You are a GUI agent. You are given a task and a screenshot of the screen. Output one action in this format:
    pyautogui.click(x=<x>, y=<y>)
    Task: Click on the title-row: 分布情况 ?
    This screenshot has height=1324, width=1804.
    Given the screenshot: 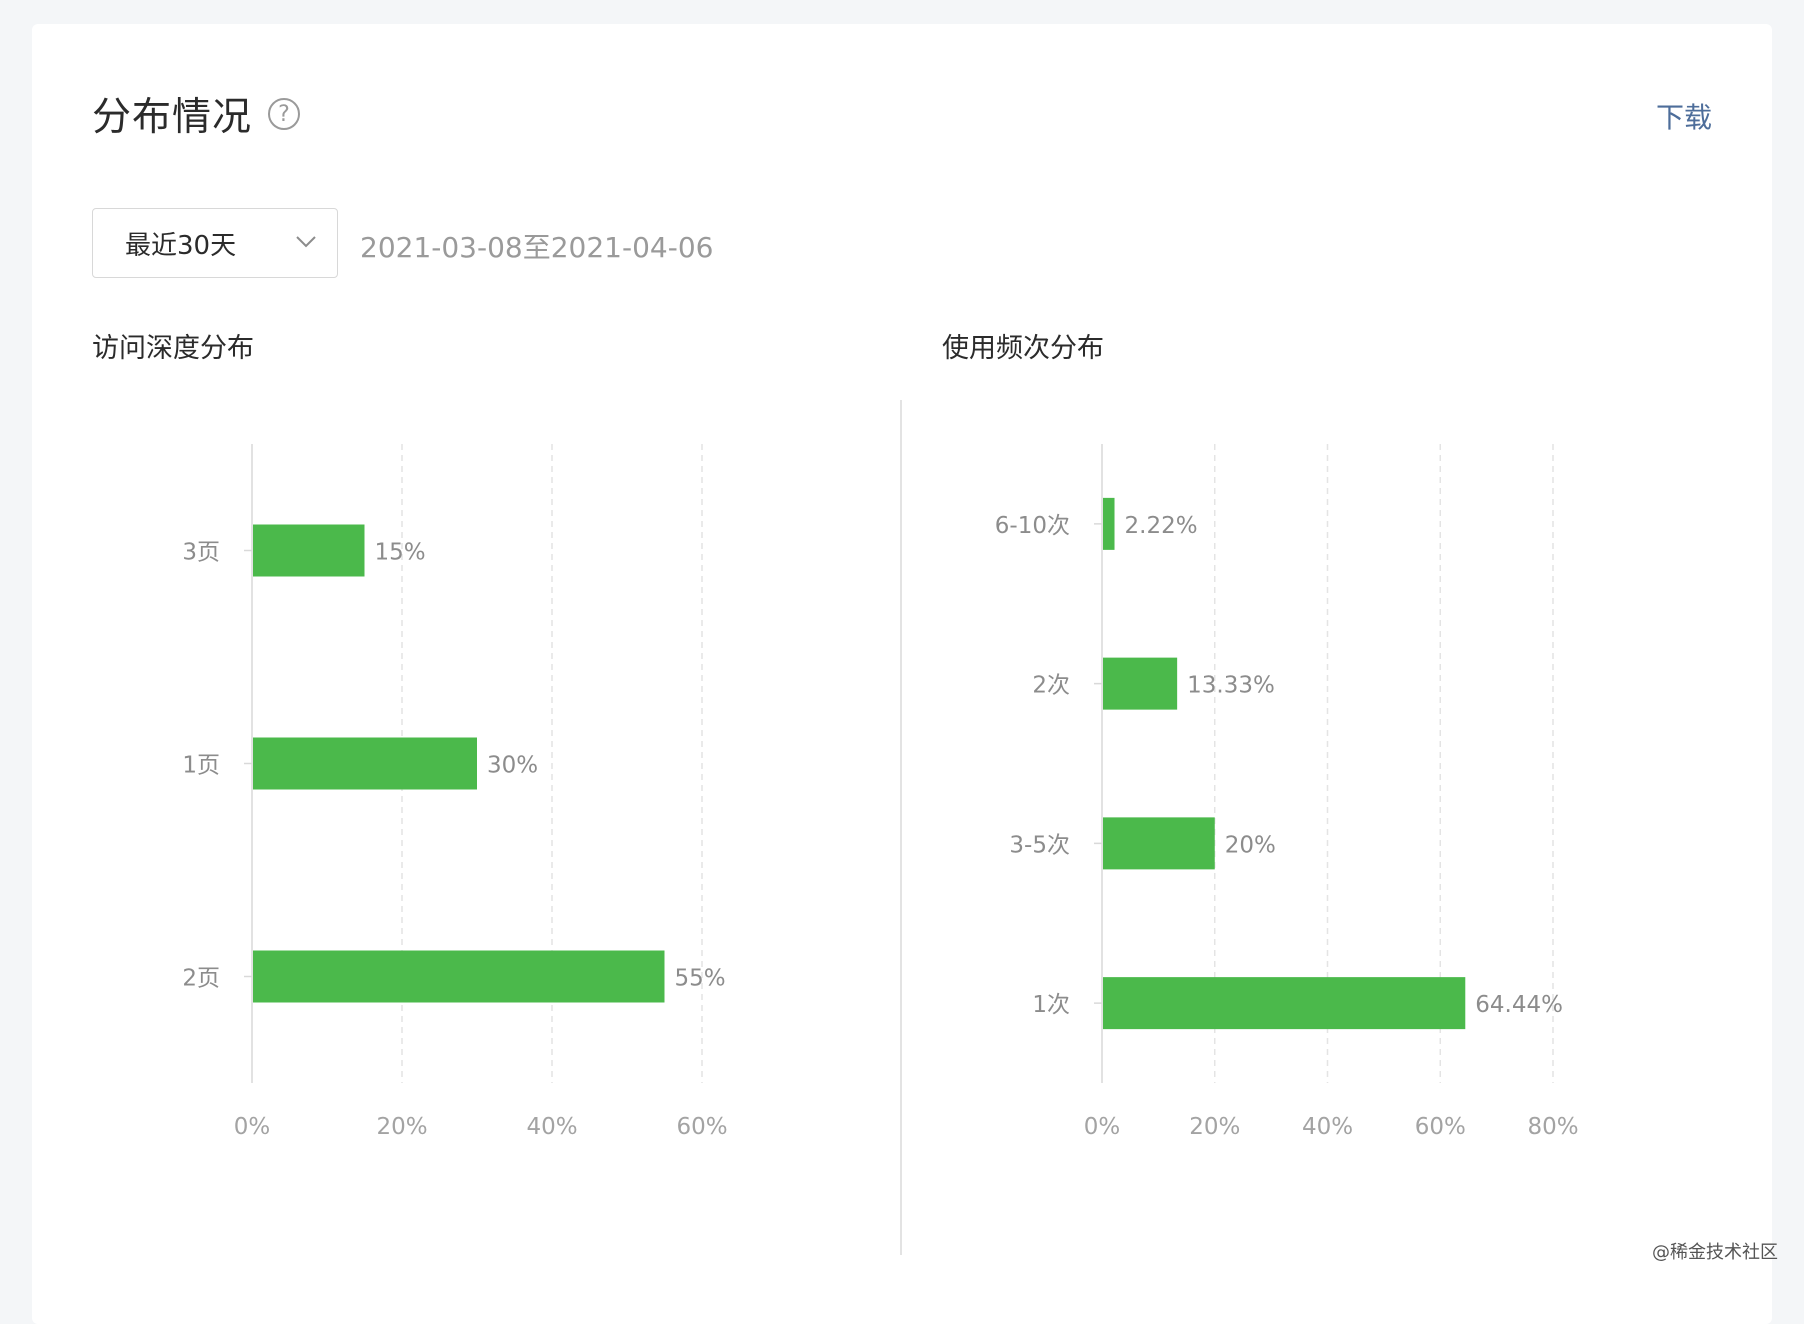 What is the action you would take?
    pyautogui.click(x=196, y=114)
    